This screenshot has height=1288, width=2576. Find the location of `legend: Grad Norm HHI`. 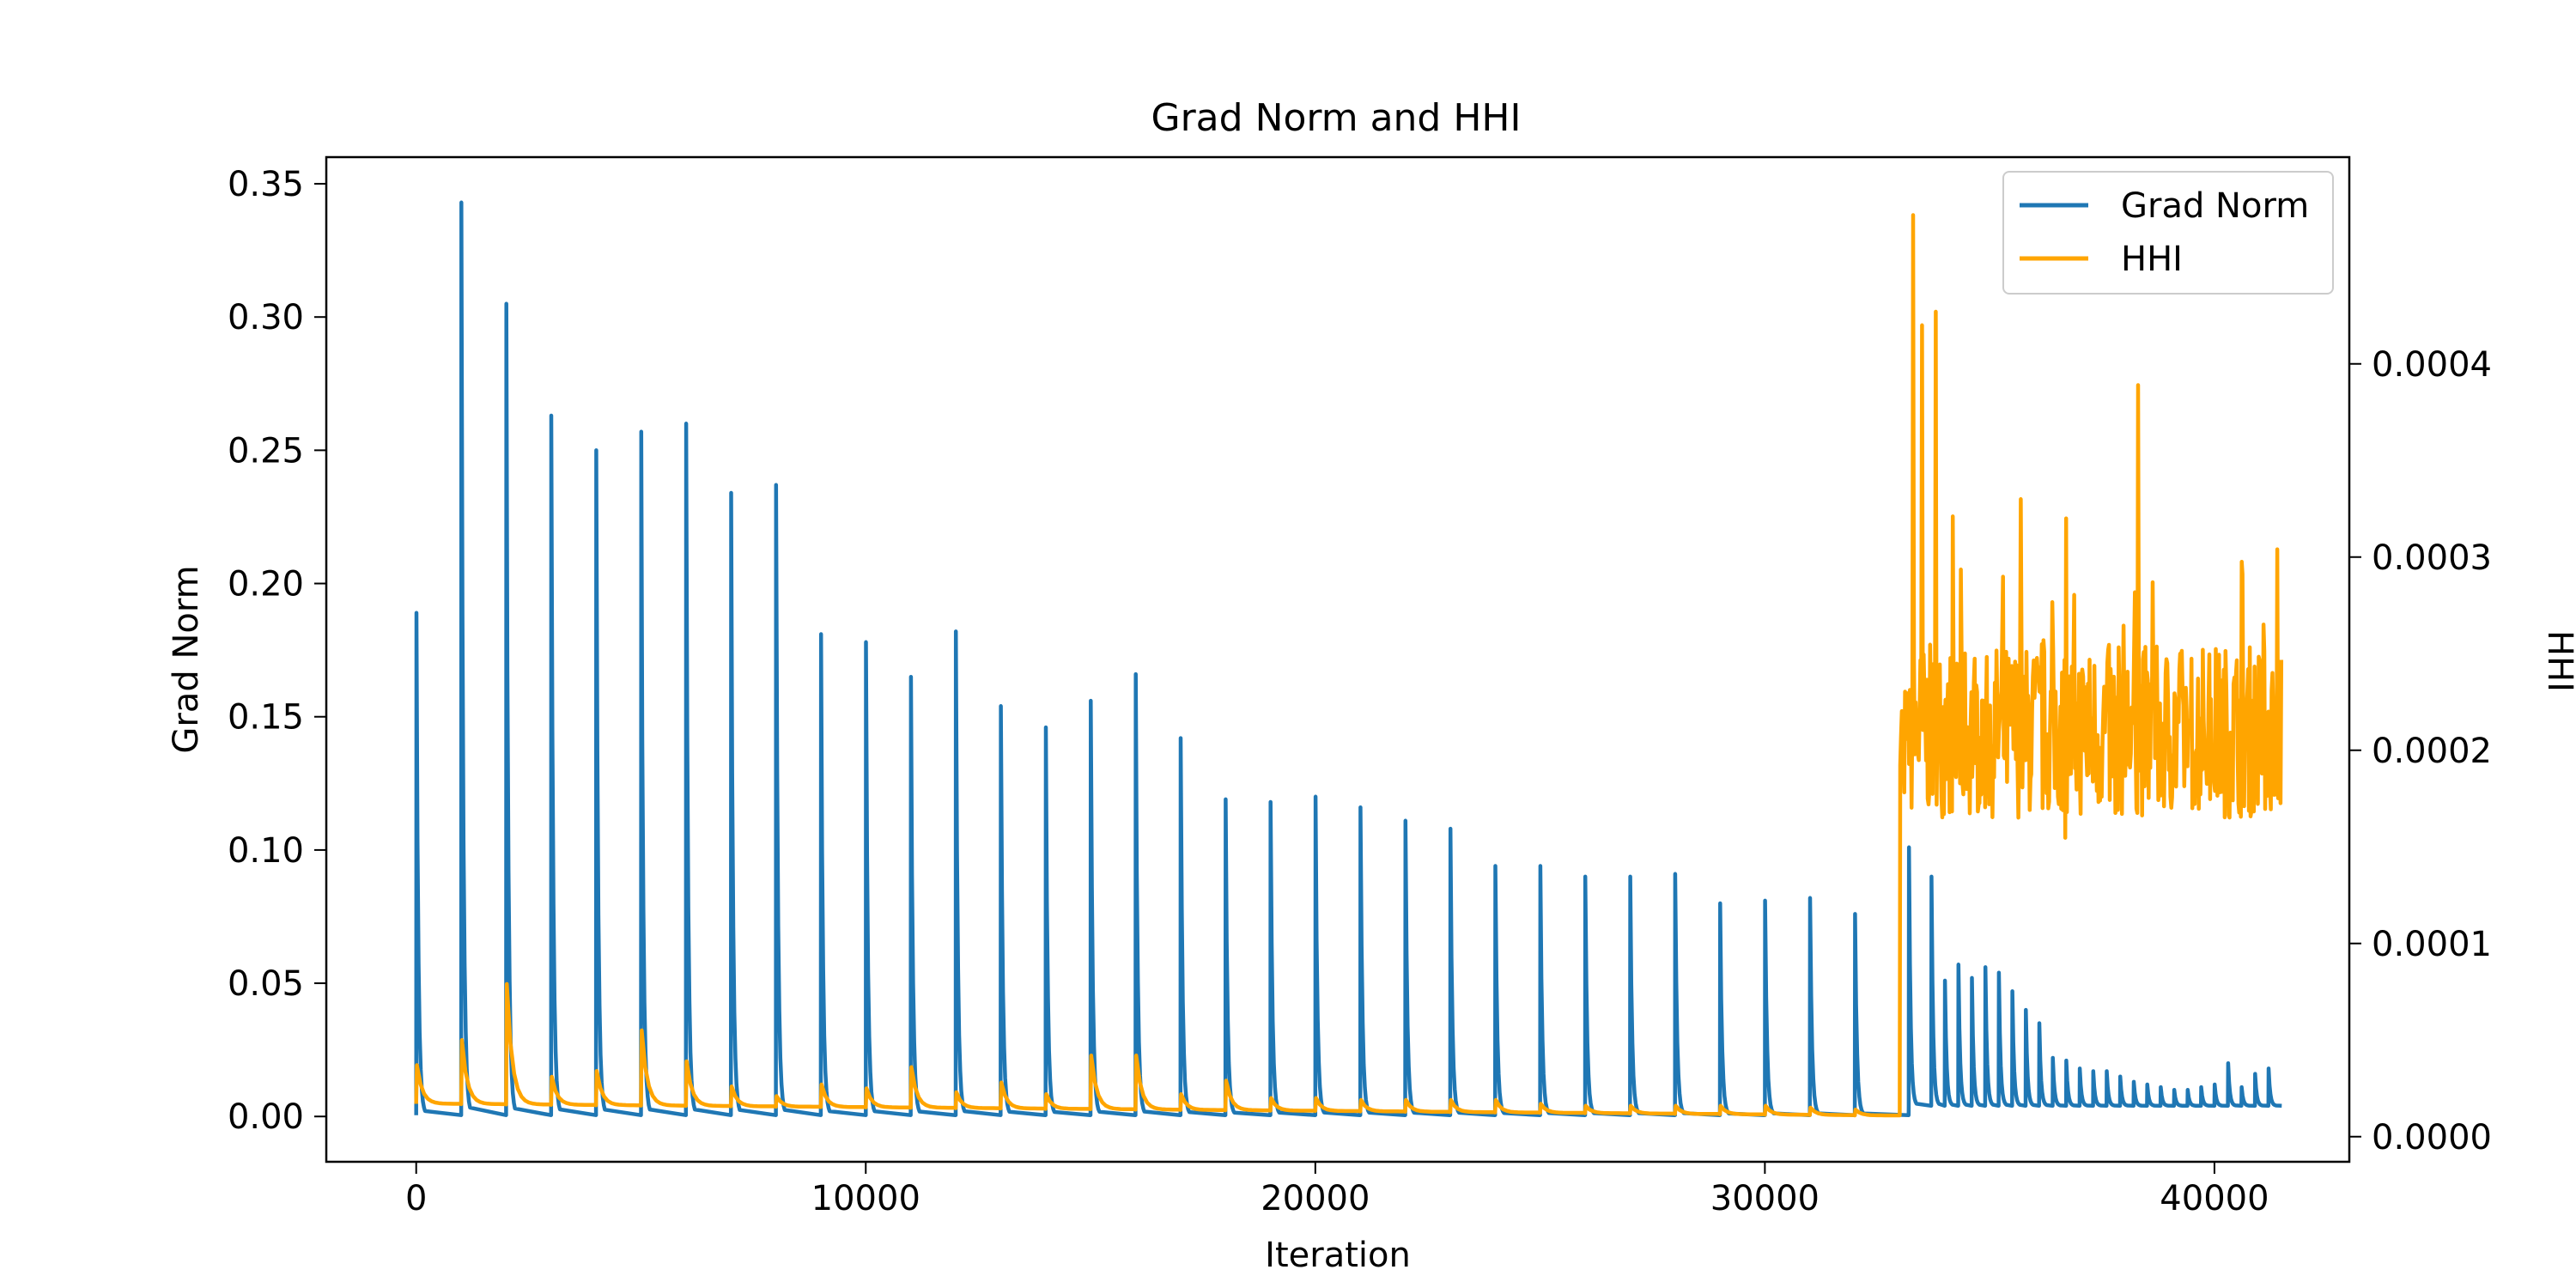

legend: Grad Norm HHI is located at coordinates (2168, 233).